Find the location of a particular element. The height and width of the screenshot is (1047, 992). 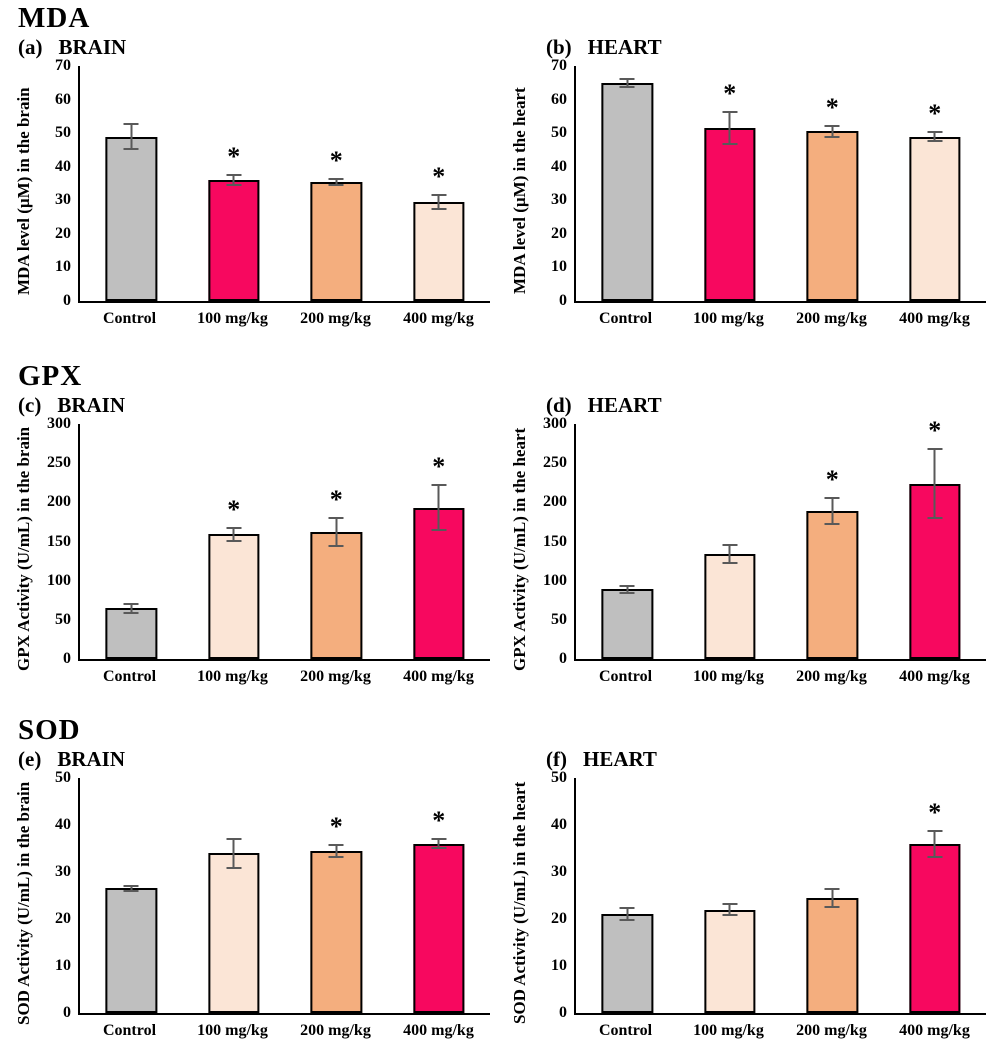

panel-letter: (a) is located at coordinates (30, 47).